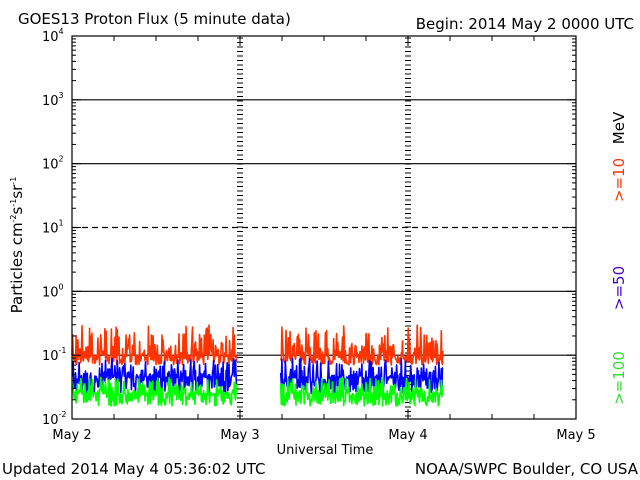 The image size is (640, 480). I want to click on y-tick-label: 10⁴, so click(53, 36).